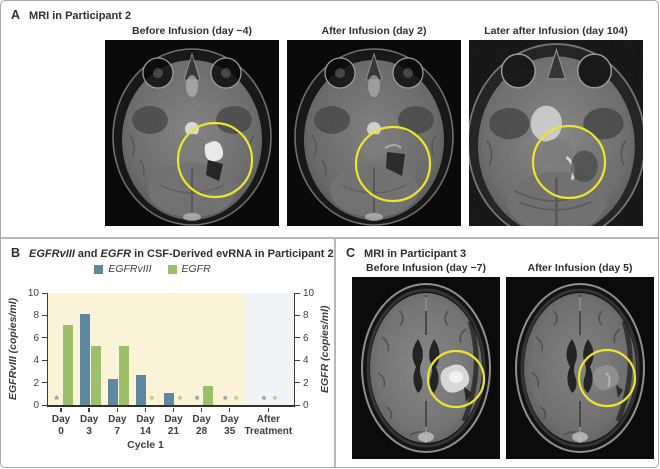 The image size is (660, 469). I want to click on chart-legend: EGFRvIII EGFR, so click(152, 269).